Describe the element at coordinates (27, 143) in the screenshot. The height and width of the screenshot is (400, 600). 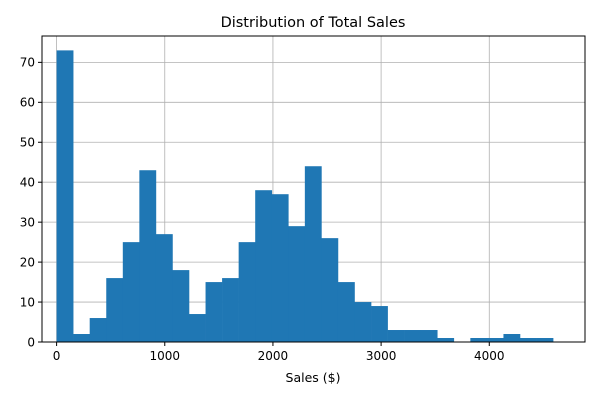
I see `y-tick-label: 50` at that location.